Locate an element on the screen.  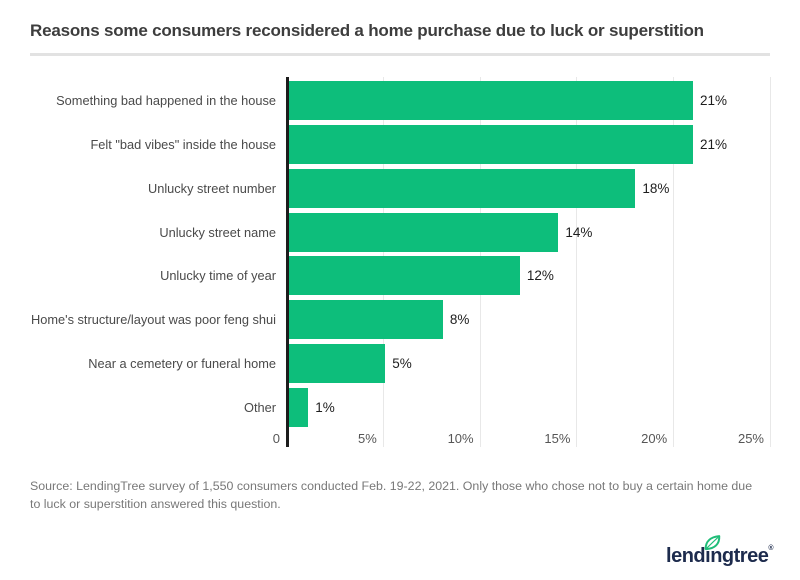
bar-track: 18% is located at coordinates (529, 188).